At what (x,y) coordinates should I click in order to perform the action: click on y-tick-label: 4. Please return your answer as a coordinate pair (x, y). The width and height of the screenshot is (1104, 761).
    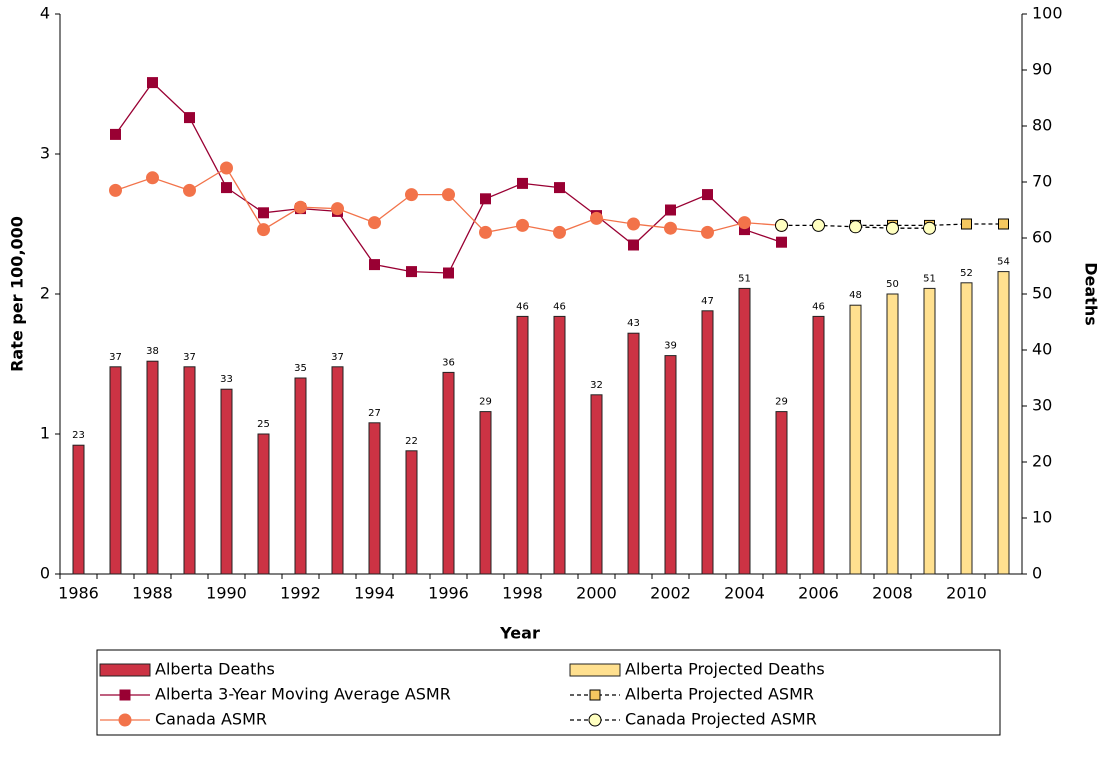
    Looking at the image, I should click on (45, 13).